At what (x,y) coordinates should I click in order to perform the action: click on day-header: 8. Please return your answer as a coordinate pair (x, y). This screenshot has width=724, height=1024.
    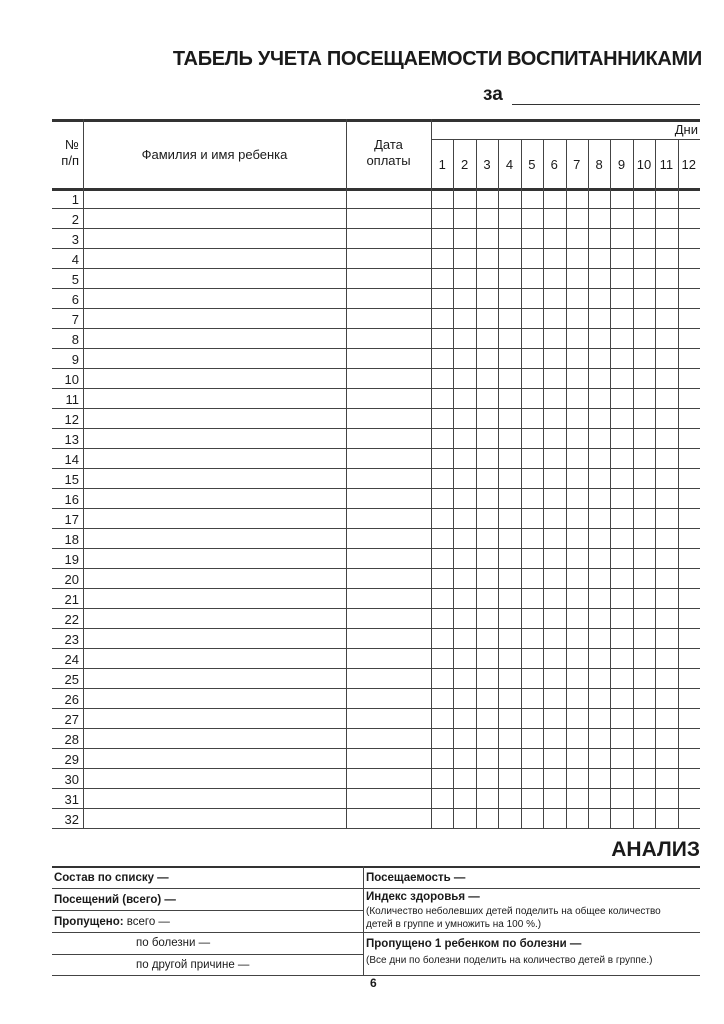
    Looking at the image, I should click on (599, 164).